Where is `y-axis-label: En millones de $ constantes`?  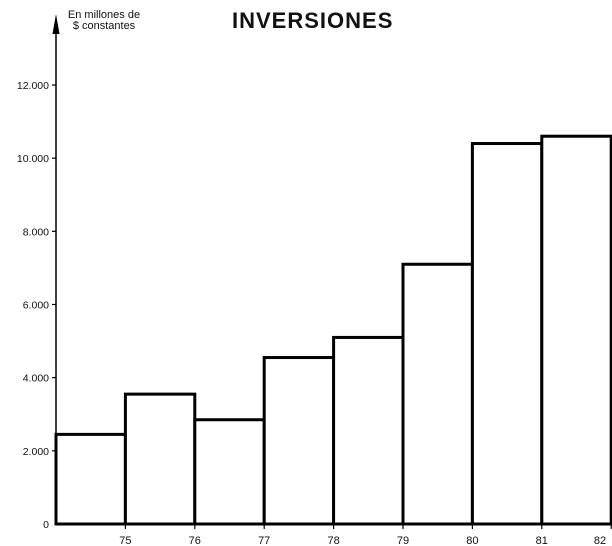
y-axis-label: En millones de $ constantes is located at coordinates (104, 21).